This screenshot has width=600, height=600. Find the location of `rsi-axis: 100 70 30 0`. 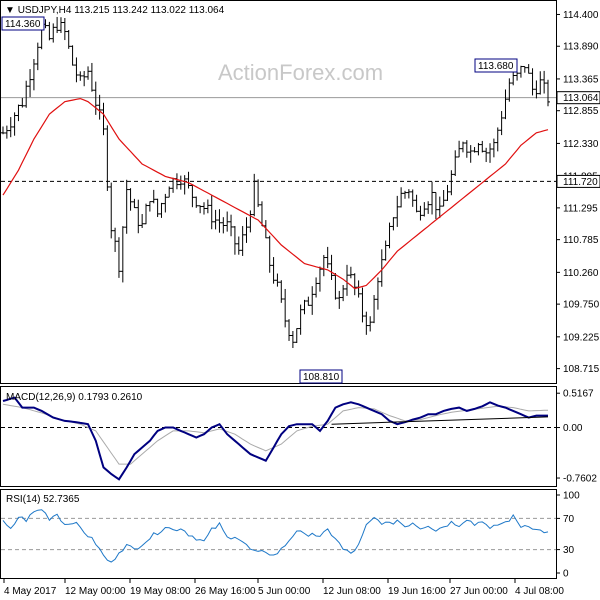

rsi-axis: 100 70 30 0 is located at coordinates (568, 535).